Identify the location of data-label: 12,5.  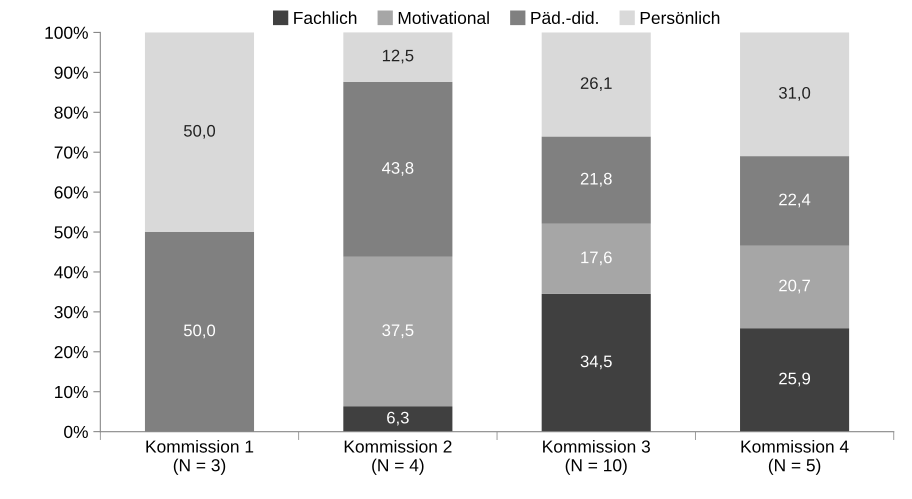
(398, 57).